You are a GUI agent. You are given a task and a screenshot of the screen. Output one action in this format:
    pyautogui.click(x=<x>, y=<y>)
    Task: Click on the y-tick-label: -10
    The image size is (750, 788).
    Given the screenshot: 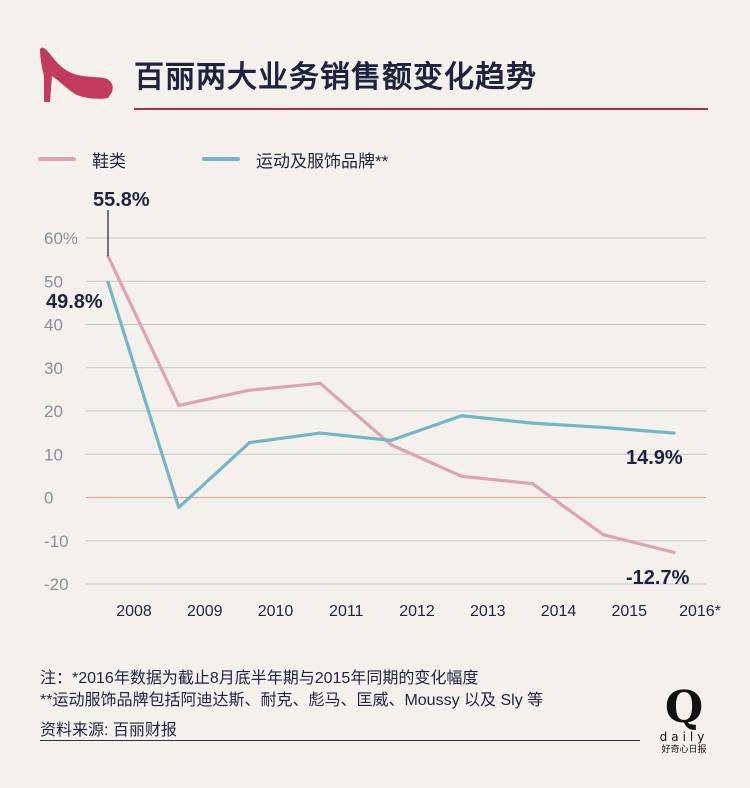 What is the action you would take?
    pyautogui.click(x=56, y=541)
    